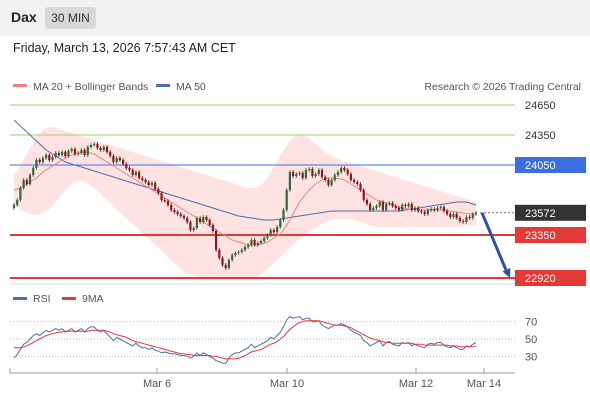  What do you see at coordinates (322, 379) in the screenshot?
I see `x-axis-ticks: Mar 6 Mar 10 Mar 12 Mar 14` at bounding box center [322, 379].